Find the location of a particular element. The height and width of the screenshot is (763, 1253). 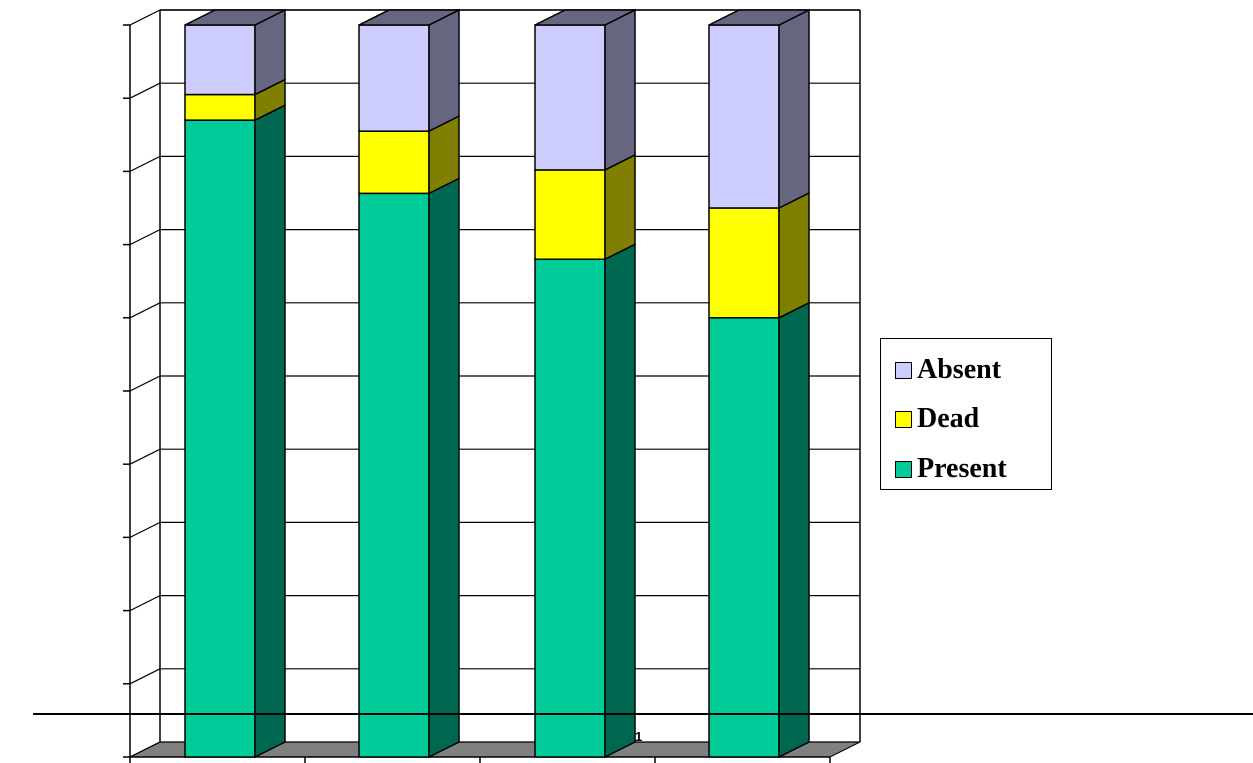

legend-item-dead: Dead is located at coordinates (937, 418).